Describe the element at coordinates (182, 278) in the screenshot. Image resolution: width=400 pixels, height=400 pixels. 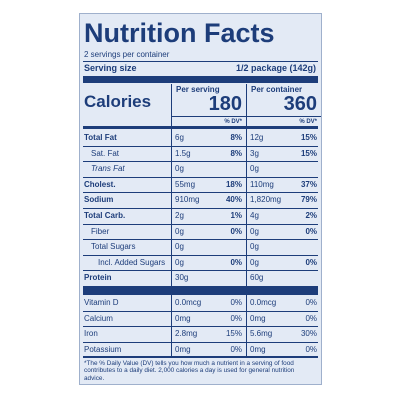
I see `amount: 30g` at that location.